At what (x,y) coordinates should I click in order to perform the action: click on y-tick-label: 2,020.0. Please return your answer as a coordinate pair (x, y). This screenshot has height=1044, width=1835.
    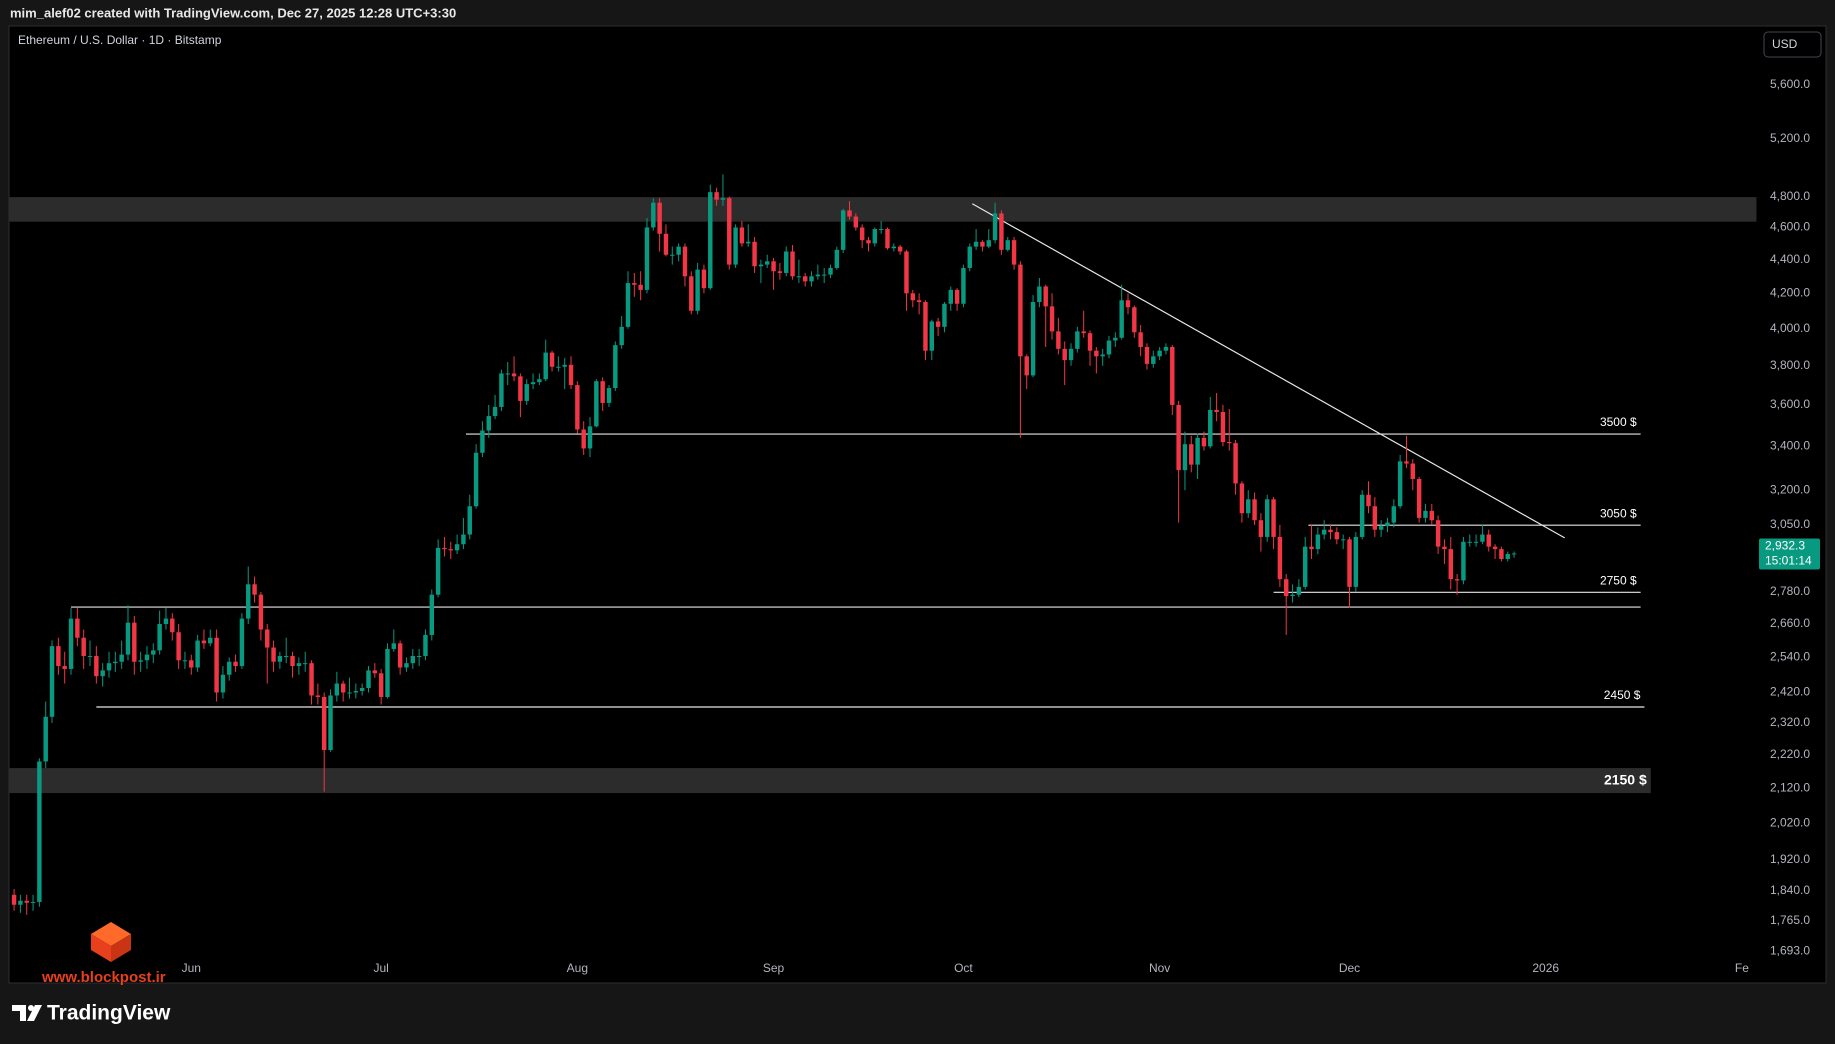
    Looking at the image, I should click on (1790, 822).